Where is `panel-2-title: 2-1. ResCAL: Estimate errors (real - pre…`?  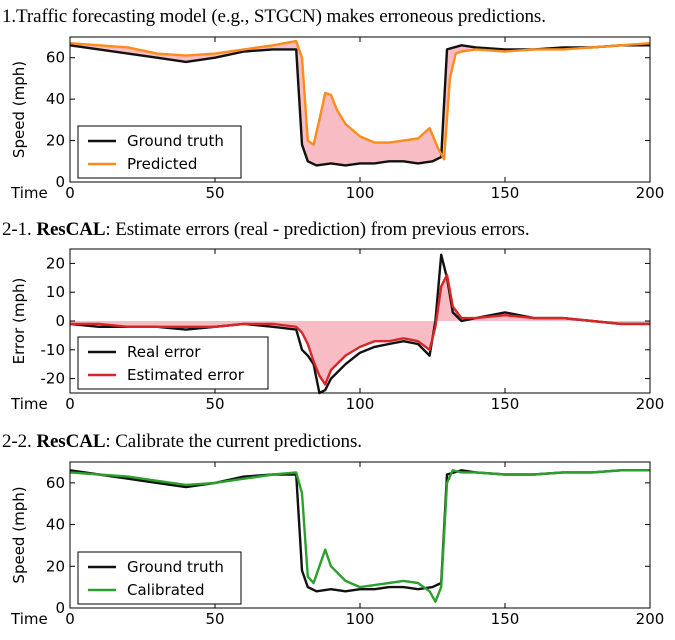
panel-2-title: 2-1. ResCAL: Estimate errors (real - pre… is located at coordinates (266, 230).